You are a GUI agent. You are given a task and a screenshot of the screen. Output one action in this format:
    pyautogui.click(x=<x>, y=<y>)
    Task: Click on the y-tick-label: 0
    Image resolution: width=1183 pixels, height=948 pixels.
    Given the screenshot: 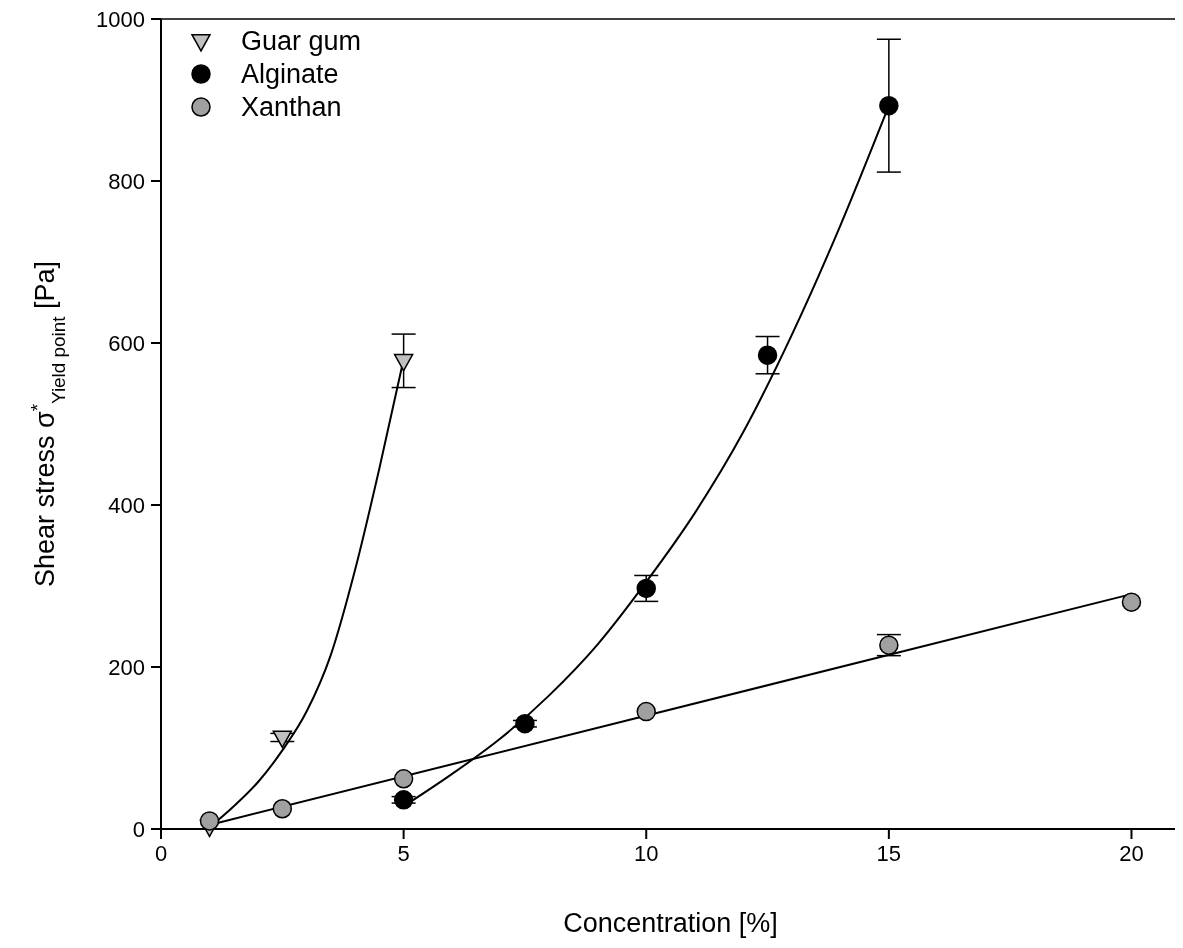 What is the action you would take?
    pyautogui.click(x=138, y=829)
    